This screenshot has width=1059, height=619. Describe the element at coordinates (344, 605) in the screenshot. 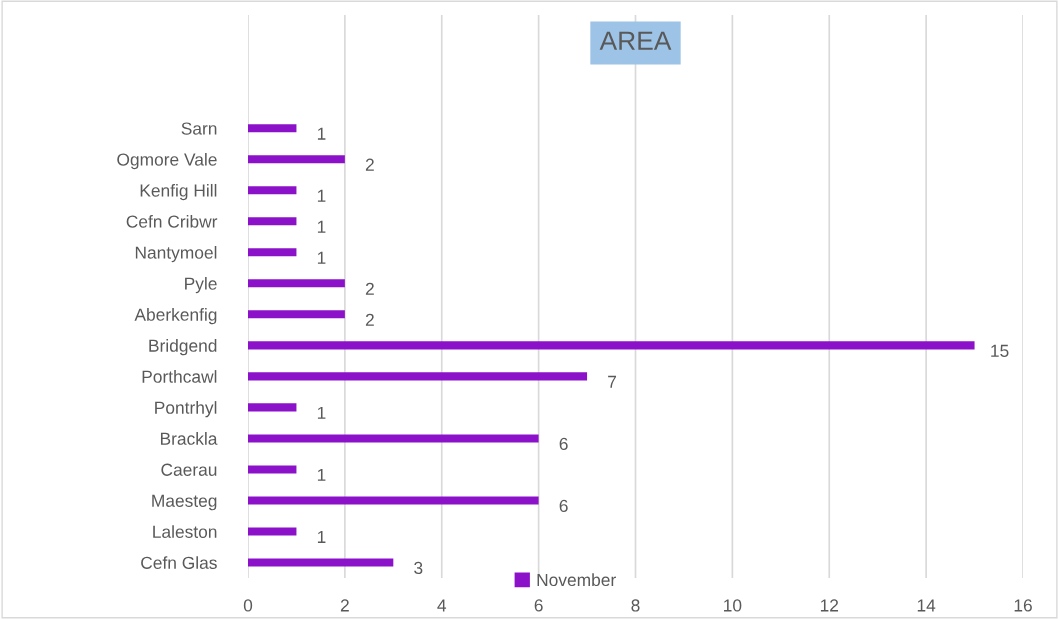

I see `x-tick-label: 2` at that location.